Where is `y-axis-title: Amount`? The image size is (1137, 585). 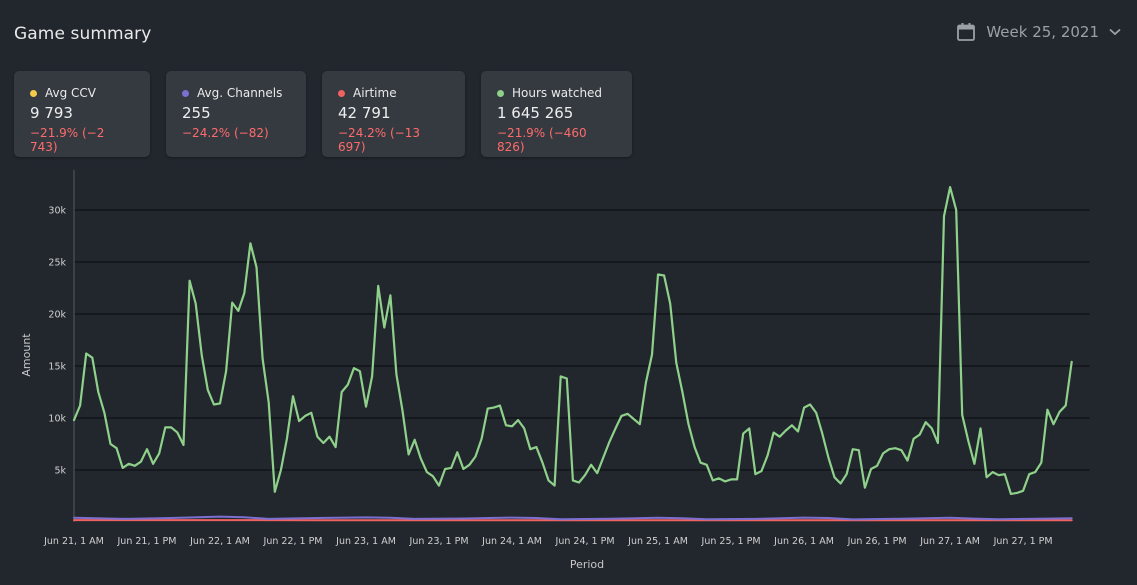
y-axis-title: Amount is located at coordinates (26, 355).